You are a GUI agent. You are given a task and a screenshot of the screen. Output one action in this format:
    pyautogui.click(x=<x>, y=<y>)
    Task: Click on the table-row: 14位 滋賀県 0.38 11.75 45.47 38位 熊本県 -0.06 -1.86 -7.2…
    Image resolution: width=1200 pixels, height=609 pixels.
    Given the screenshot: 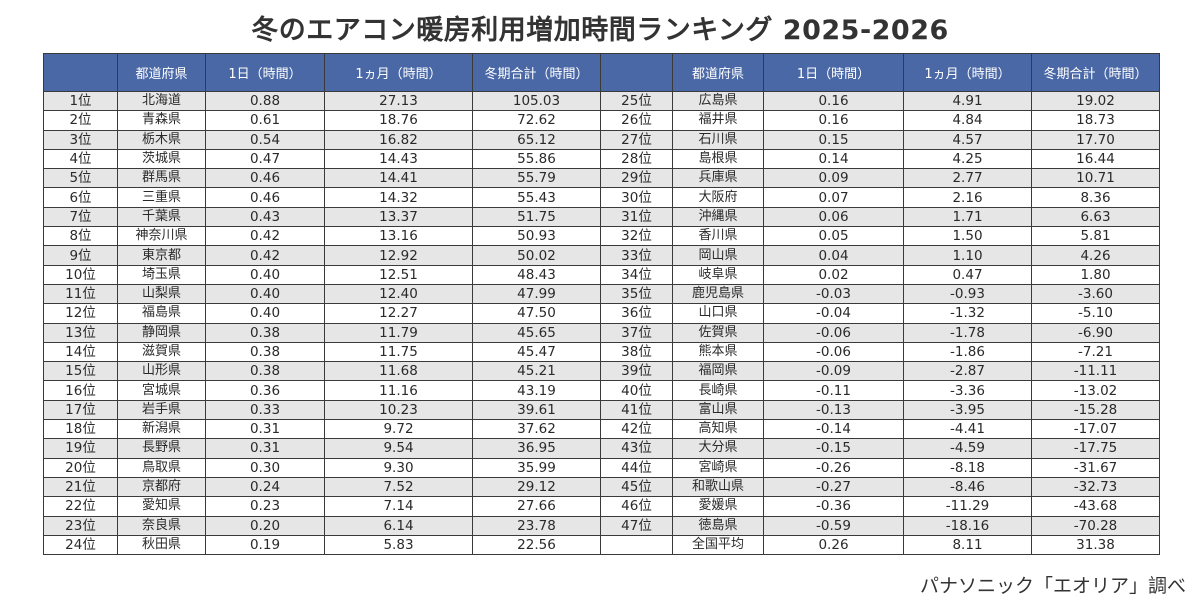 What is the action you would take?
    pyautogui.click(x=601, y=352)
    